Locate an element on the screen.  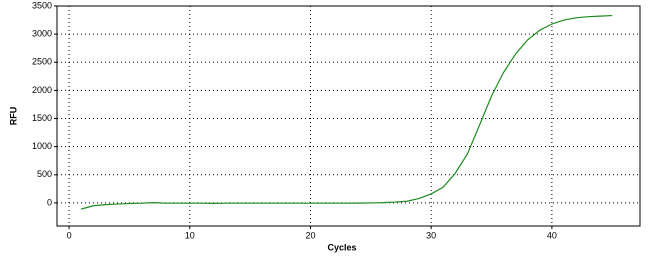
x-axis-label: Cycles is located at coordinates (341, 247).